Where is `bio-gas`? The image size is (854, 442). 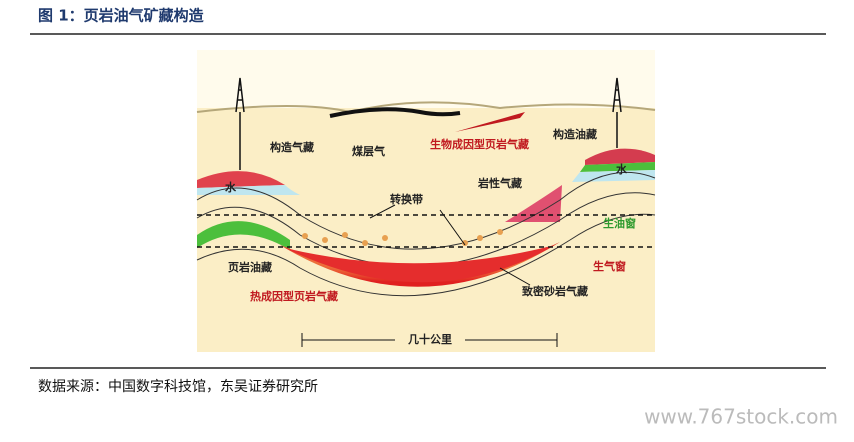 bio-gas is located at coordinates (490, 122).